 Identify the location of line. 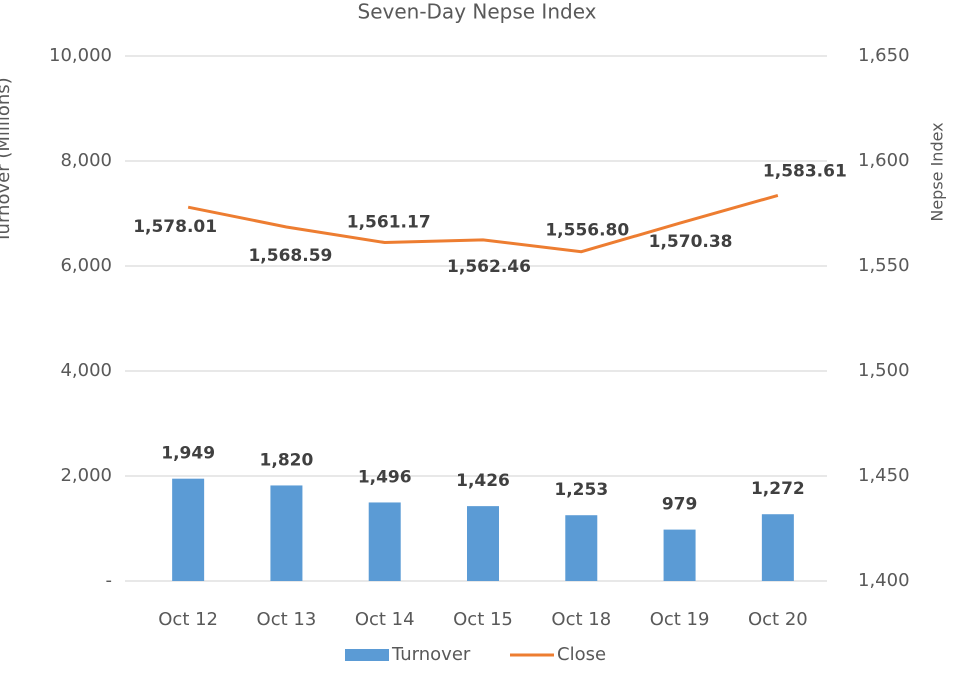
(483, 223).